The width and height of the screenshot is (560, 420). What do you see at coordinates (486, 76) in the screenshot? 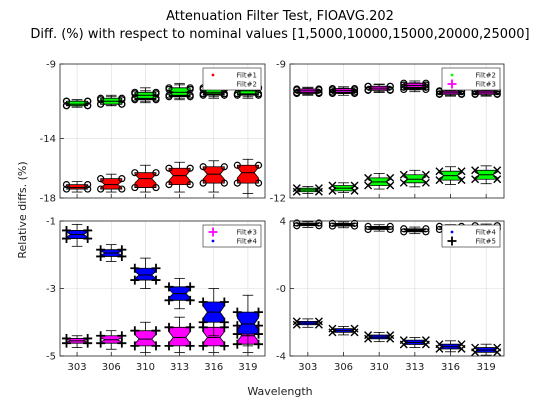
I see `legend-entry: Filt#2` at bounding box center [486, 76].